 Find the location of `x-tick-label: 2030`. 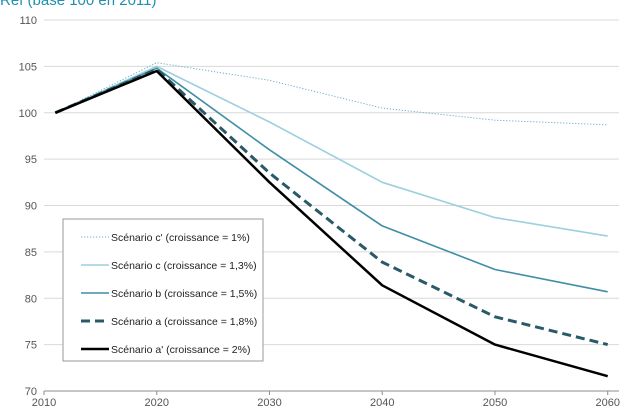

x-tick-label: 2030 is located at coordinates (269, 403).